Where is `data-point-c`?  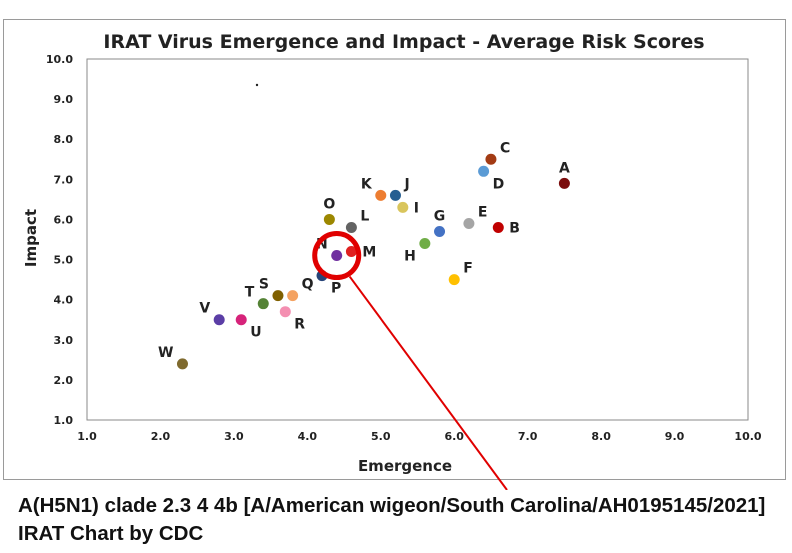 data-point-c is located at coordinates (491, 159).